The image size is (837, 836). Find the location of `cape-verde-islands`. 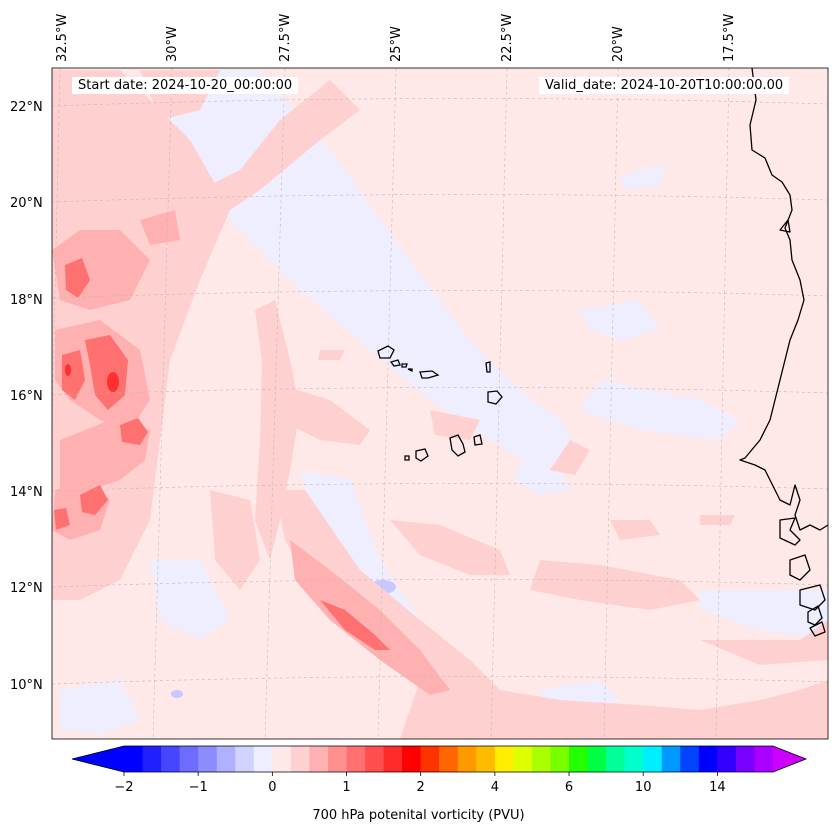

cape-verde-islands is located at coordinates (440, 403).